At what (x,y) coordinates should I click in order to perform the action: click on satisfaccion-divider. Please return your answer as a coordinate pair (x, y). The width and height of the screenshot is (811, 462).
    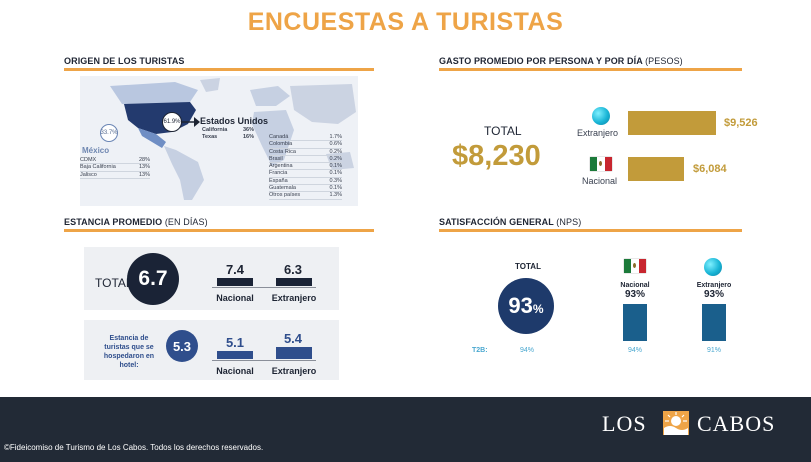
    Looking at the image, I should click on (590, 230).